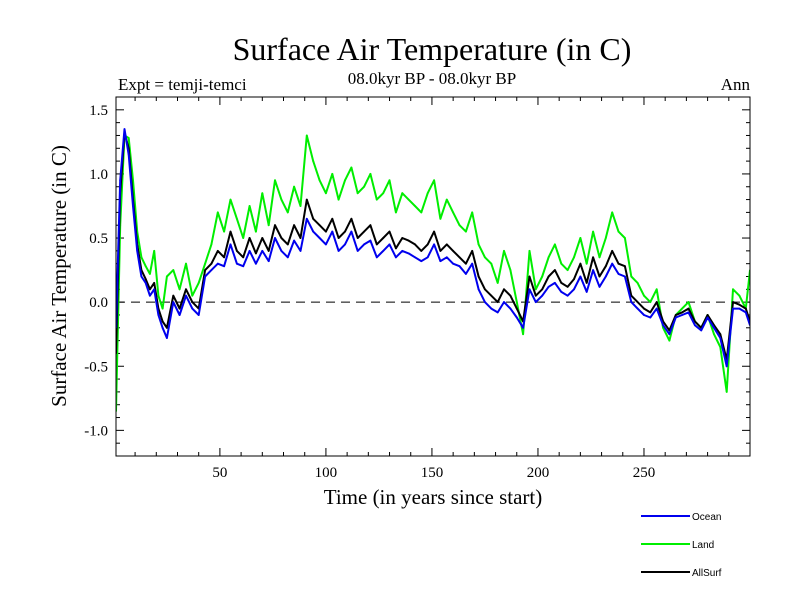 The width and height of the screenshot is (800, 600). I want to click on y-tick-label: 1.0, so click(98, 175).